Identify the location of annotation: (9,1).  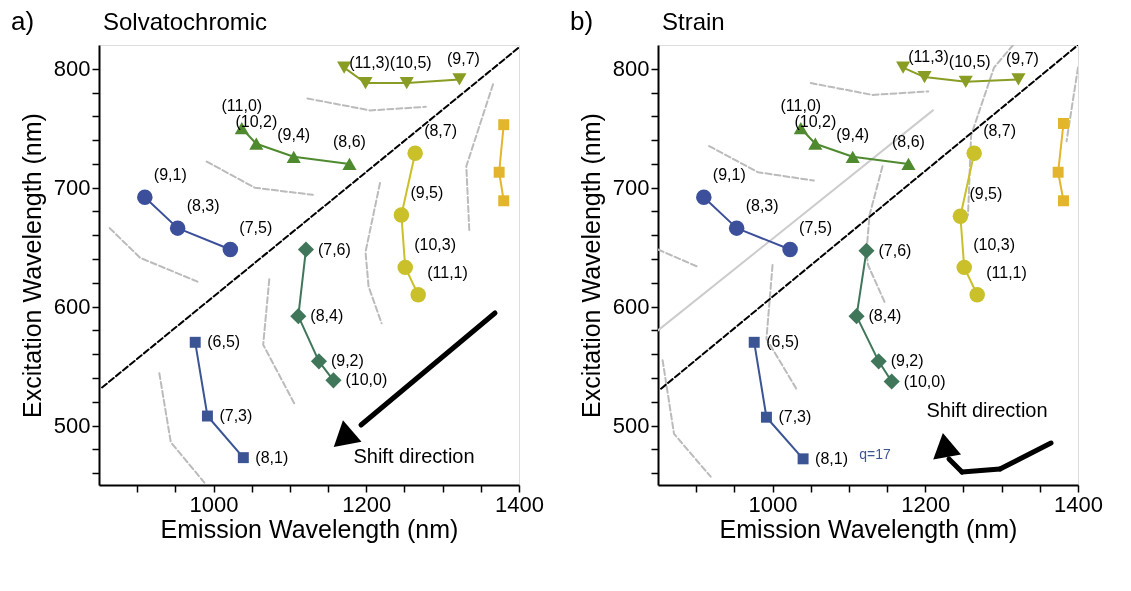
(170, 175).